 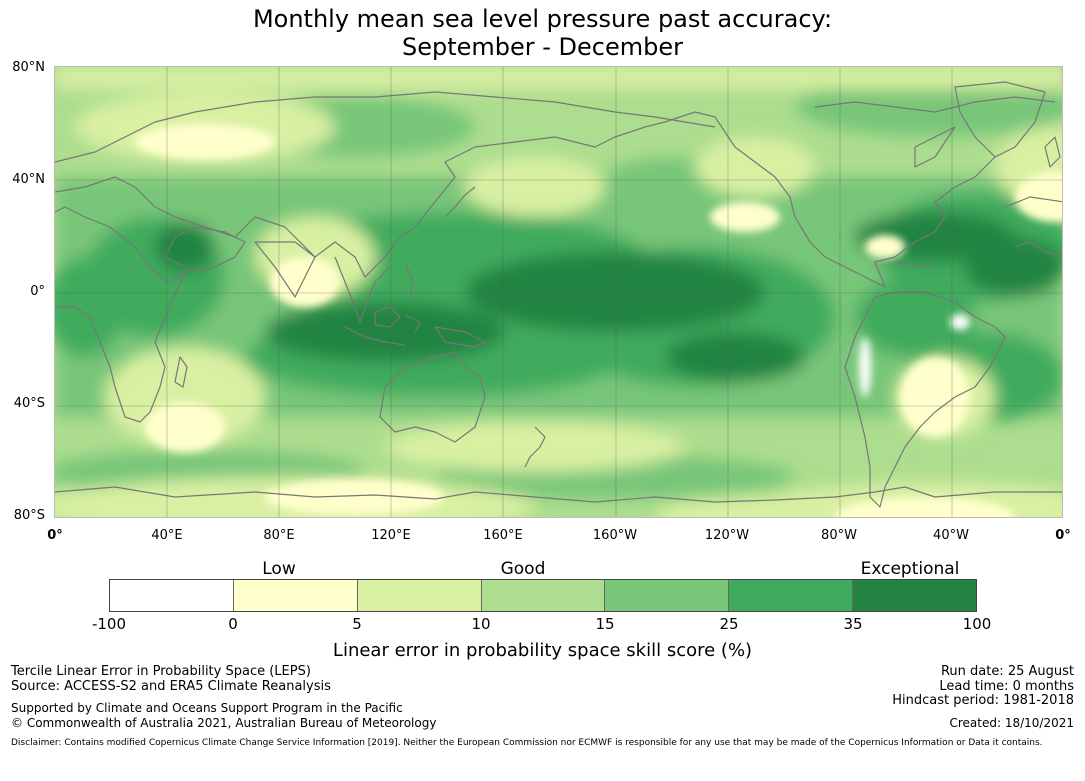 What do you see at coordinates (233, 624) in the screenshot?
I see `colorbar-tick: 0` at bounding box center [233, 624].